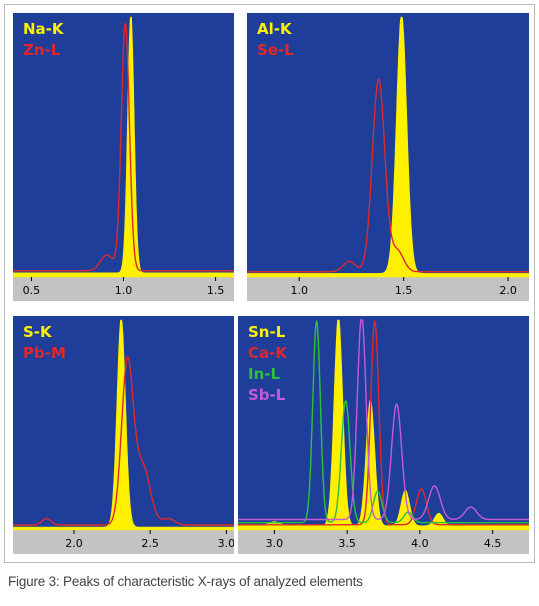 The image size is (539, 606). What do you see at coordinates (420, 543) in the screenshot?
I see `x-tick-label: 4.0` at bounding box center [420, 543].